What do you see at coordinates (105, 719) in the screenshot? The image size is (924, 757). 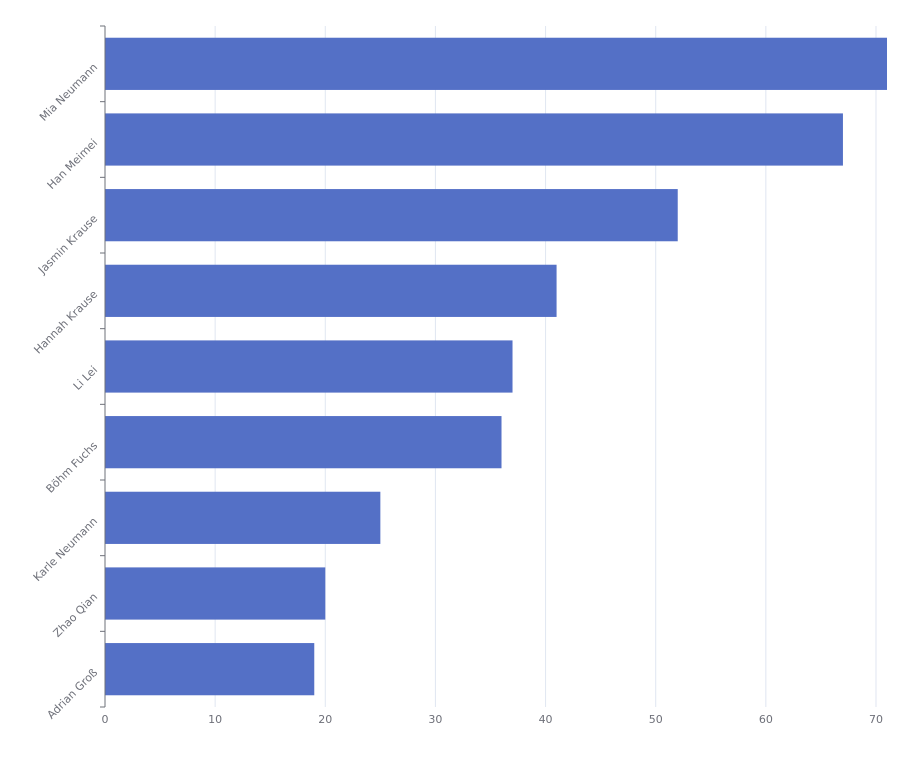 I see `x-tick-label: 0` at bounding box center [105, 719].